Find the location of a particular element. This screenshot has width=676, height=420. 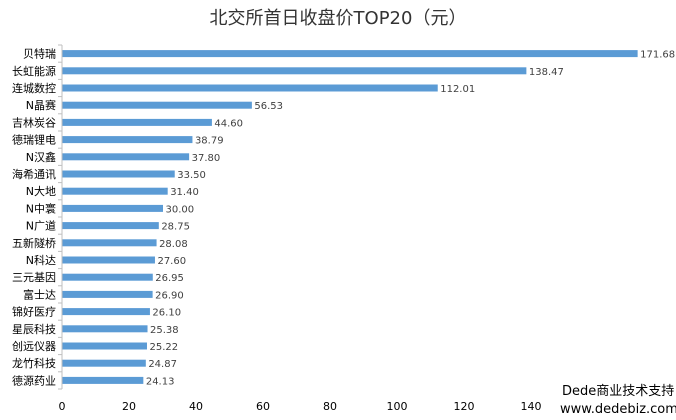

category-label: 德瑞锂电 is located at coordinates (34, 140).